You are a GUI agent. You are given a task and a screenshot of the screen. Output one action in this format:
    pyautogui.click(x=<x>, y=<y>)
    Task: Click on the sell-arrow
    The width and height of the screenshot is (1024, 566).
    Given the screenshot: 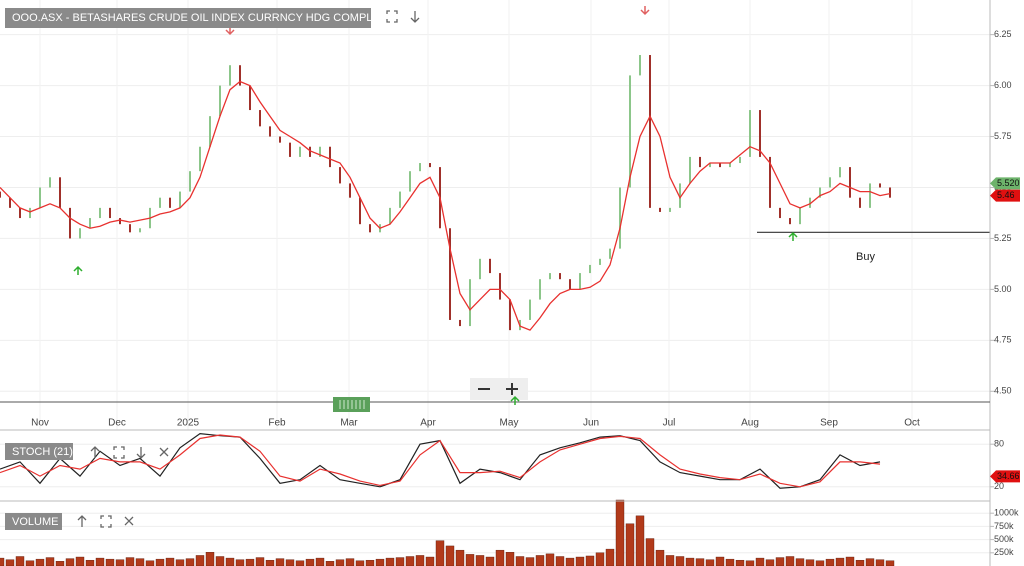 What is the action you would take?
    pyautogui.click(x=645, y=11)
    